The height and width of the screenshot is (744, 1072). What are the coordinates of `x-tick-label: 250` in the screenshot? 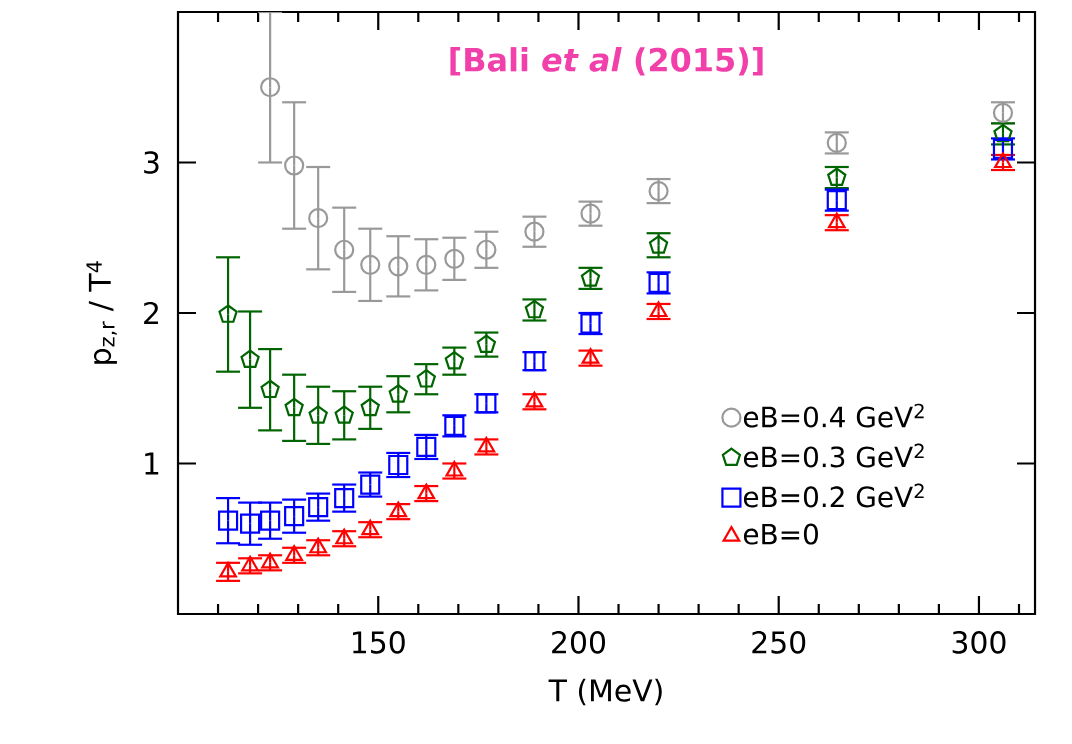 It's located at (779, 642).